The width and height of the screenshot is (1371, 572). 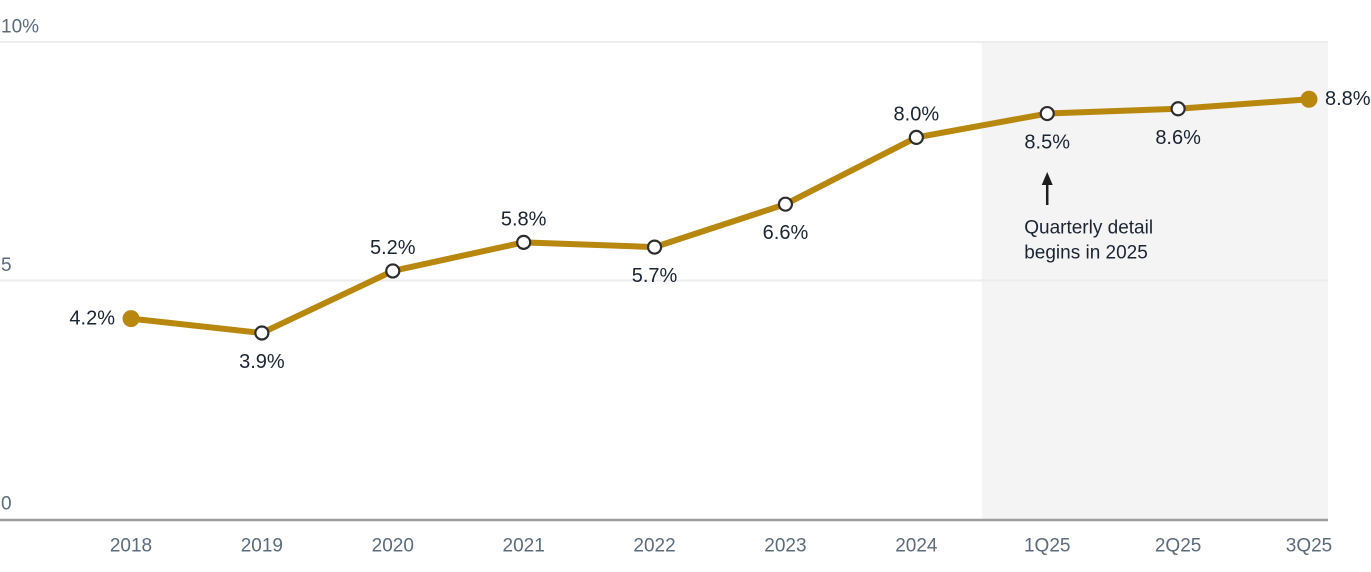 I want to click on data-point-label-2018: 4.2%, so click(x=92, y=319).